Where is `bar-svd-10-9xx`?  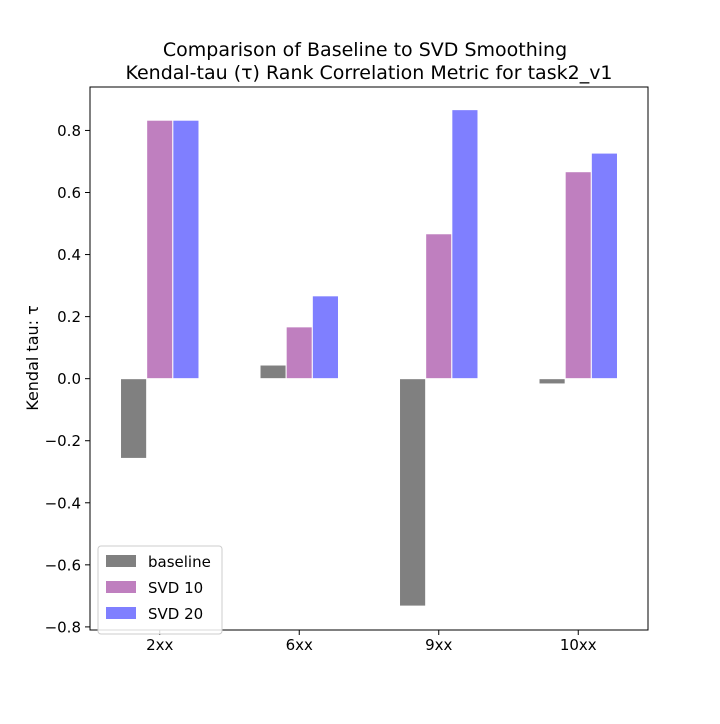 bar-svd-10-9xx is located at coordinates (439, 306).